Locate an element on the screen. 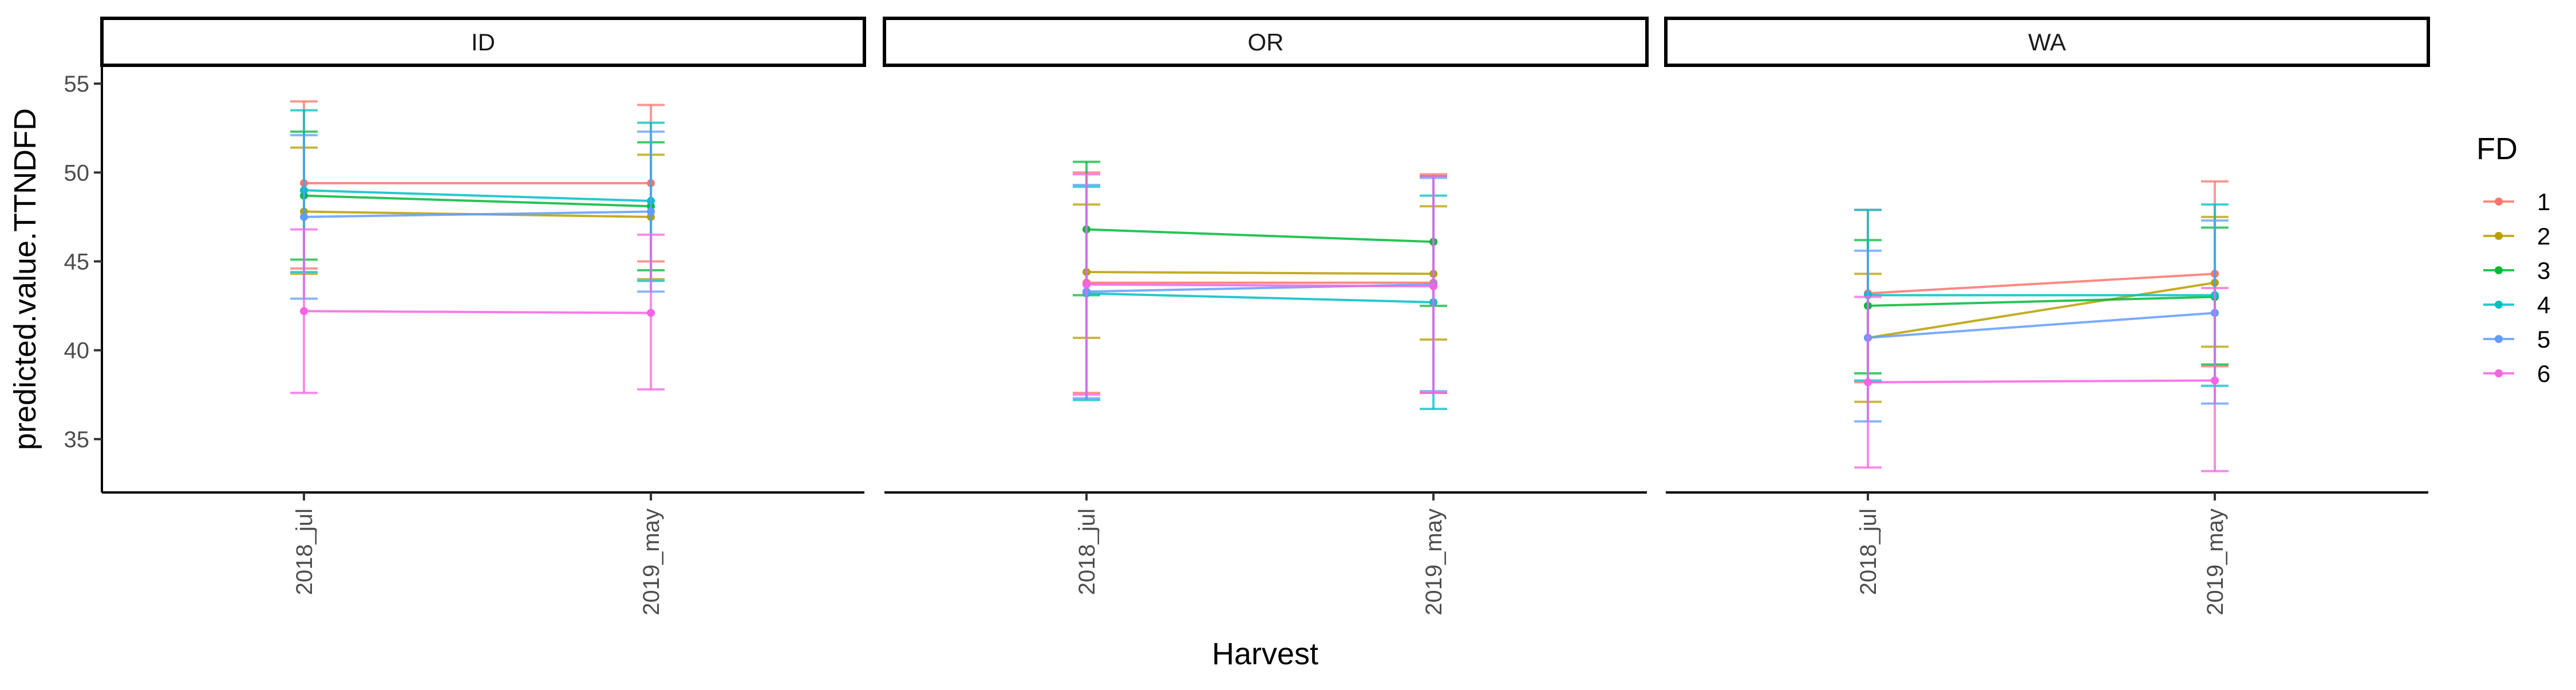 This screenshot has width=2576, height=690. strip-box-or is located at coordinates (1266, 42).